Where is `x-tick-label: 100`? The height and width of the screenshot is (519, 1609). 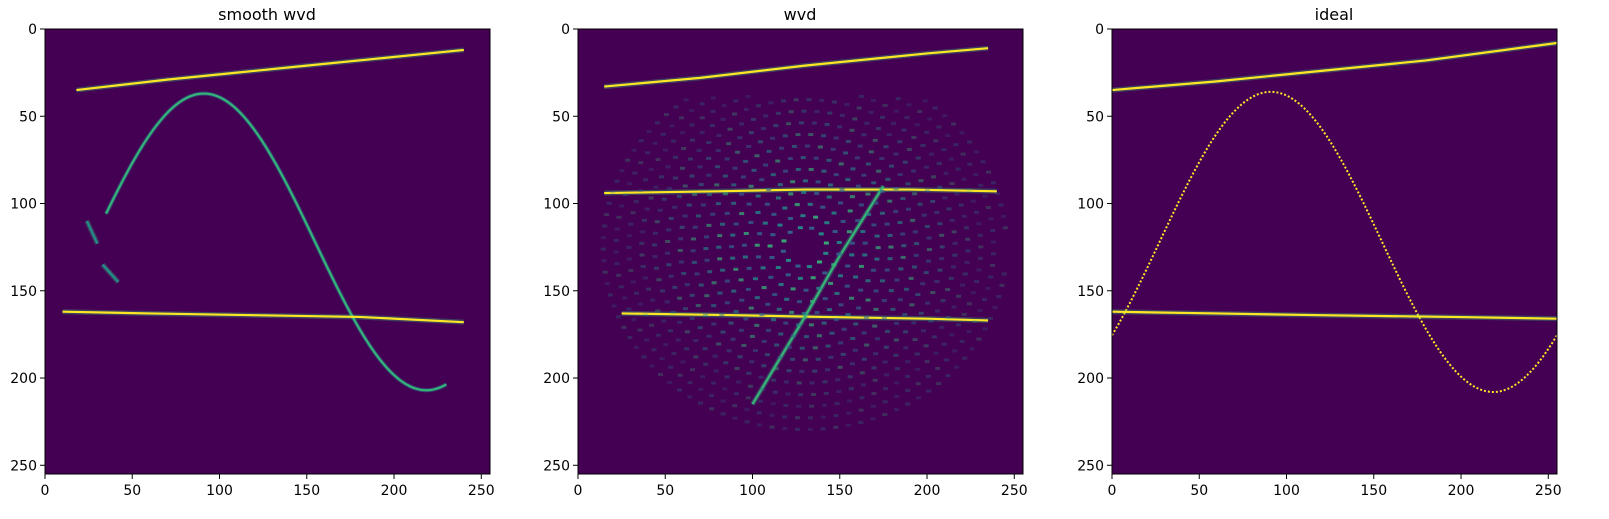 x-tick-label: 100 is located at coordinates (219, 491).